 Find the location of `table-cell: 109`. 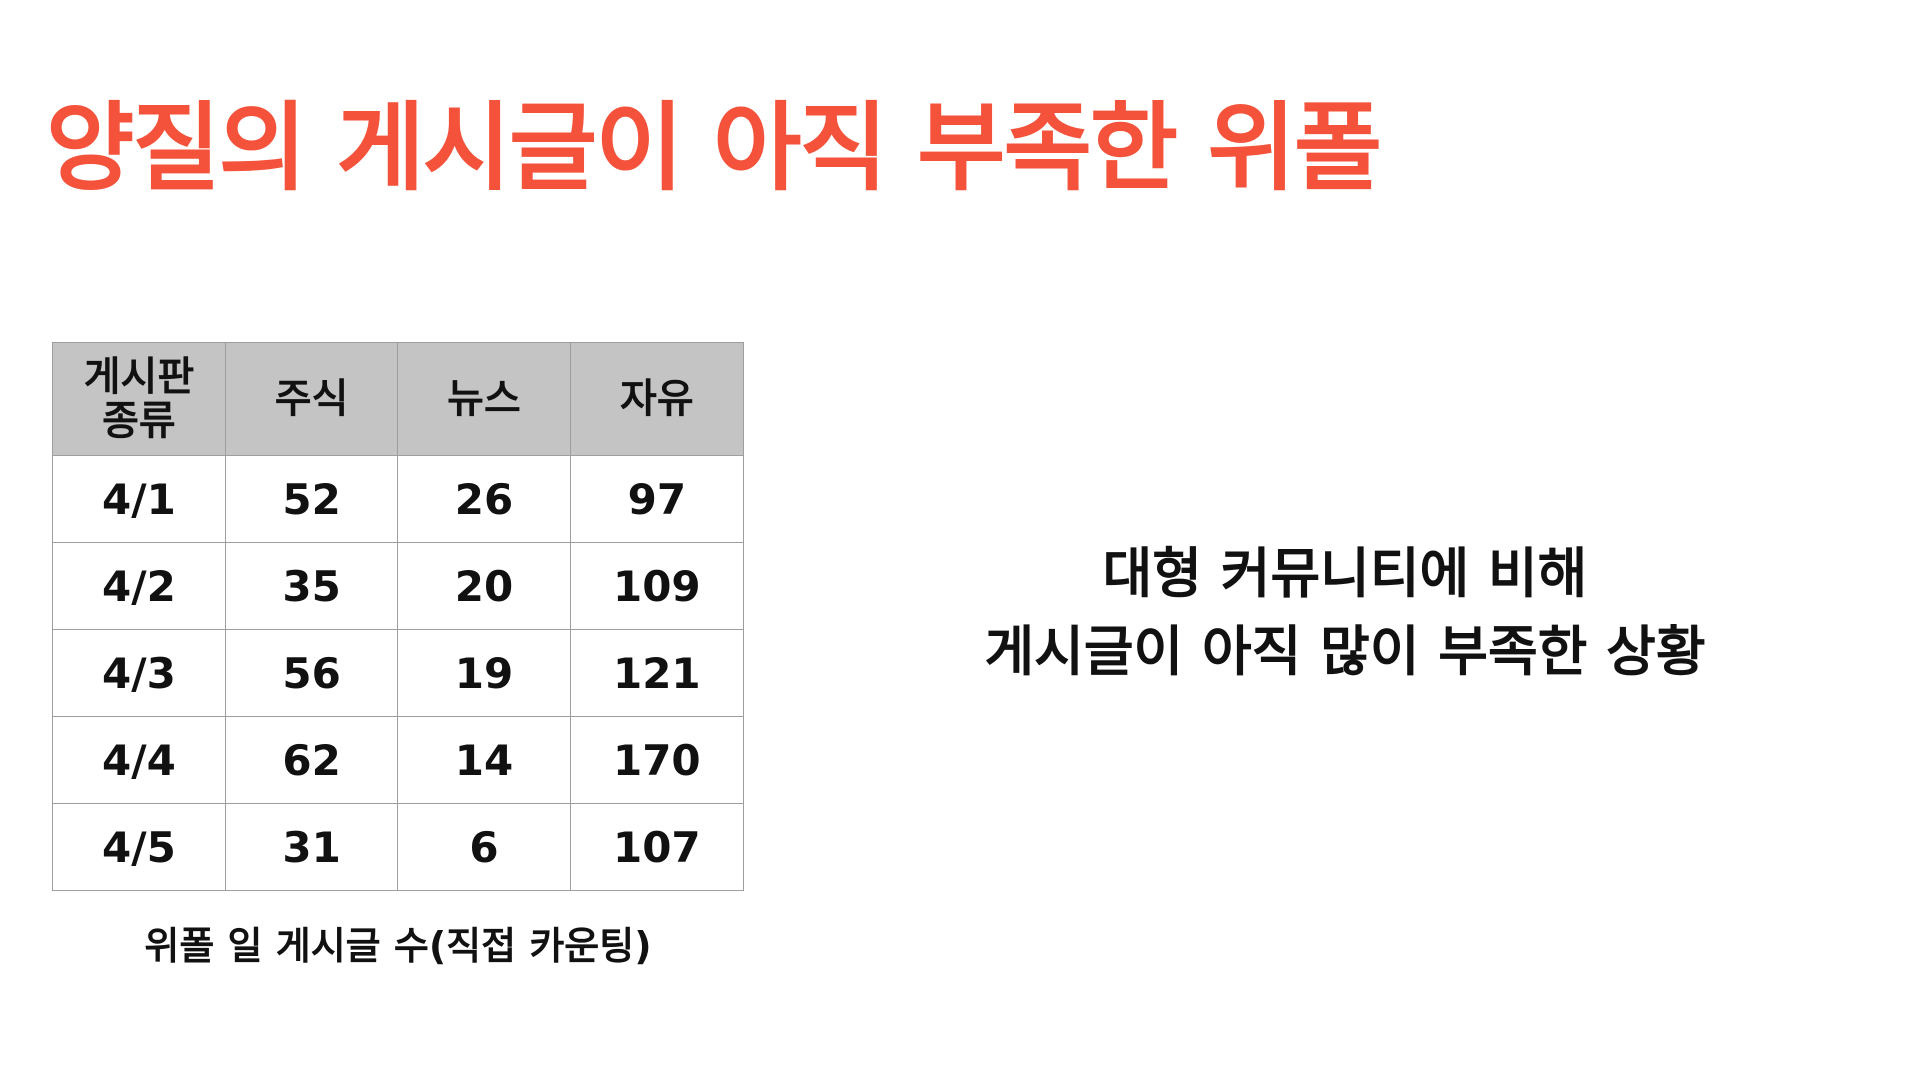

table-cell: 109 is located at coordinates (657, 586).